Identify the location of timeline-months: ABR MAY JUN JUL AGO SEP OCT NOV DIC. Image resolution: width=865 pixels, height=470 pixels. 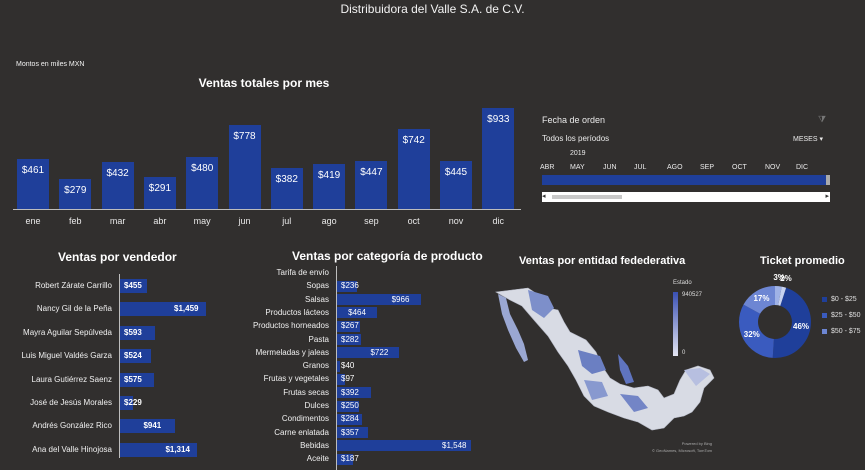
(686, 169).